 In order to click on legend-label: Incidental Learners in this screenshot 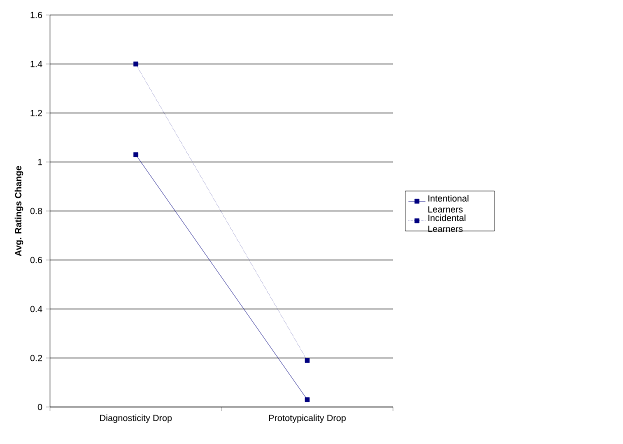, I will do `click(447, 223)`.